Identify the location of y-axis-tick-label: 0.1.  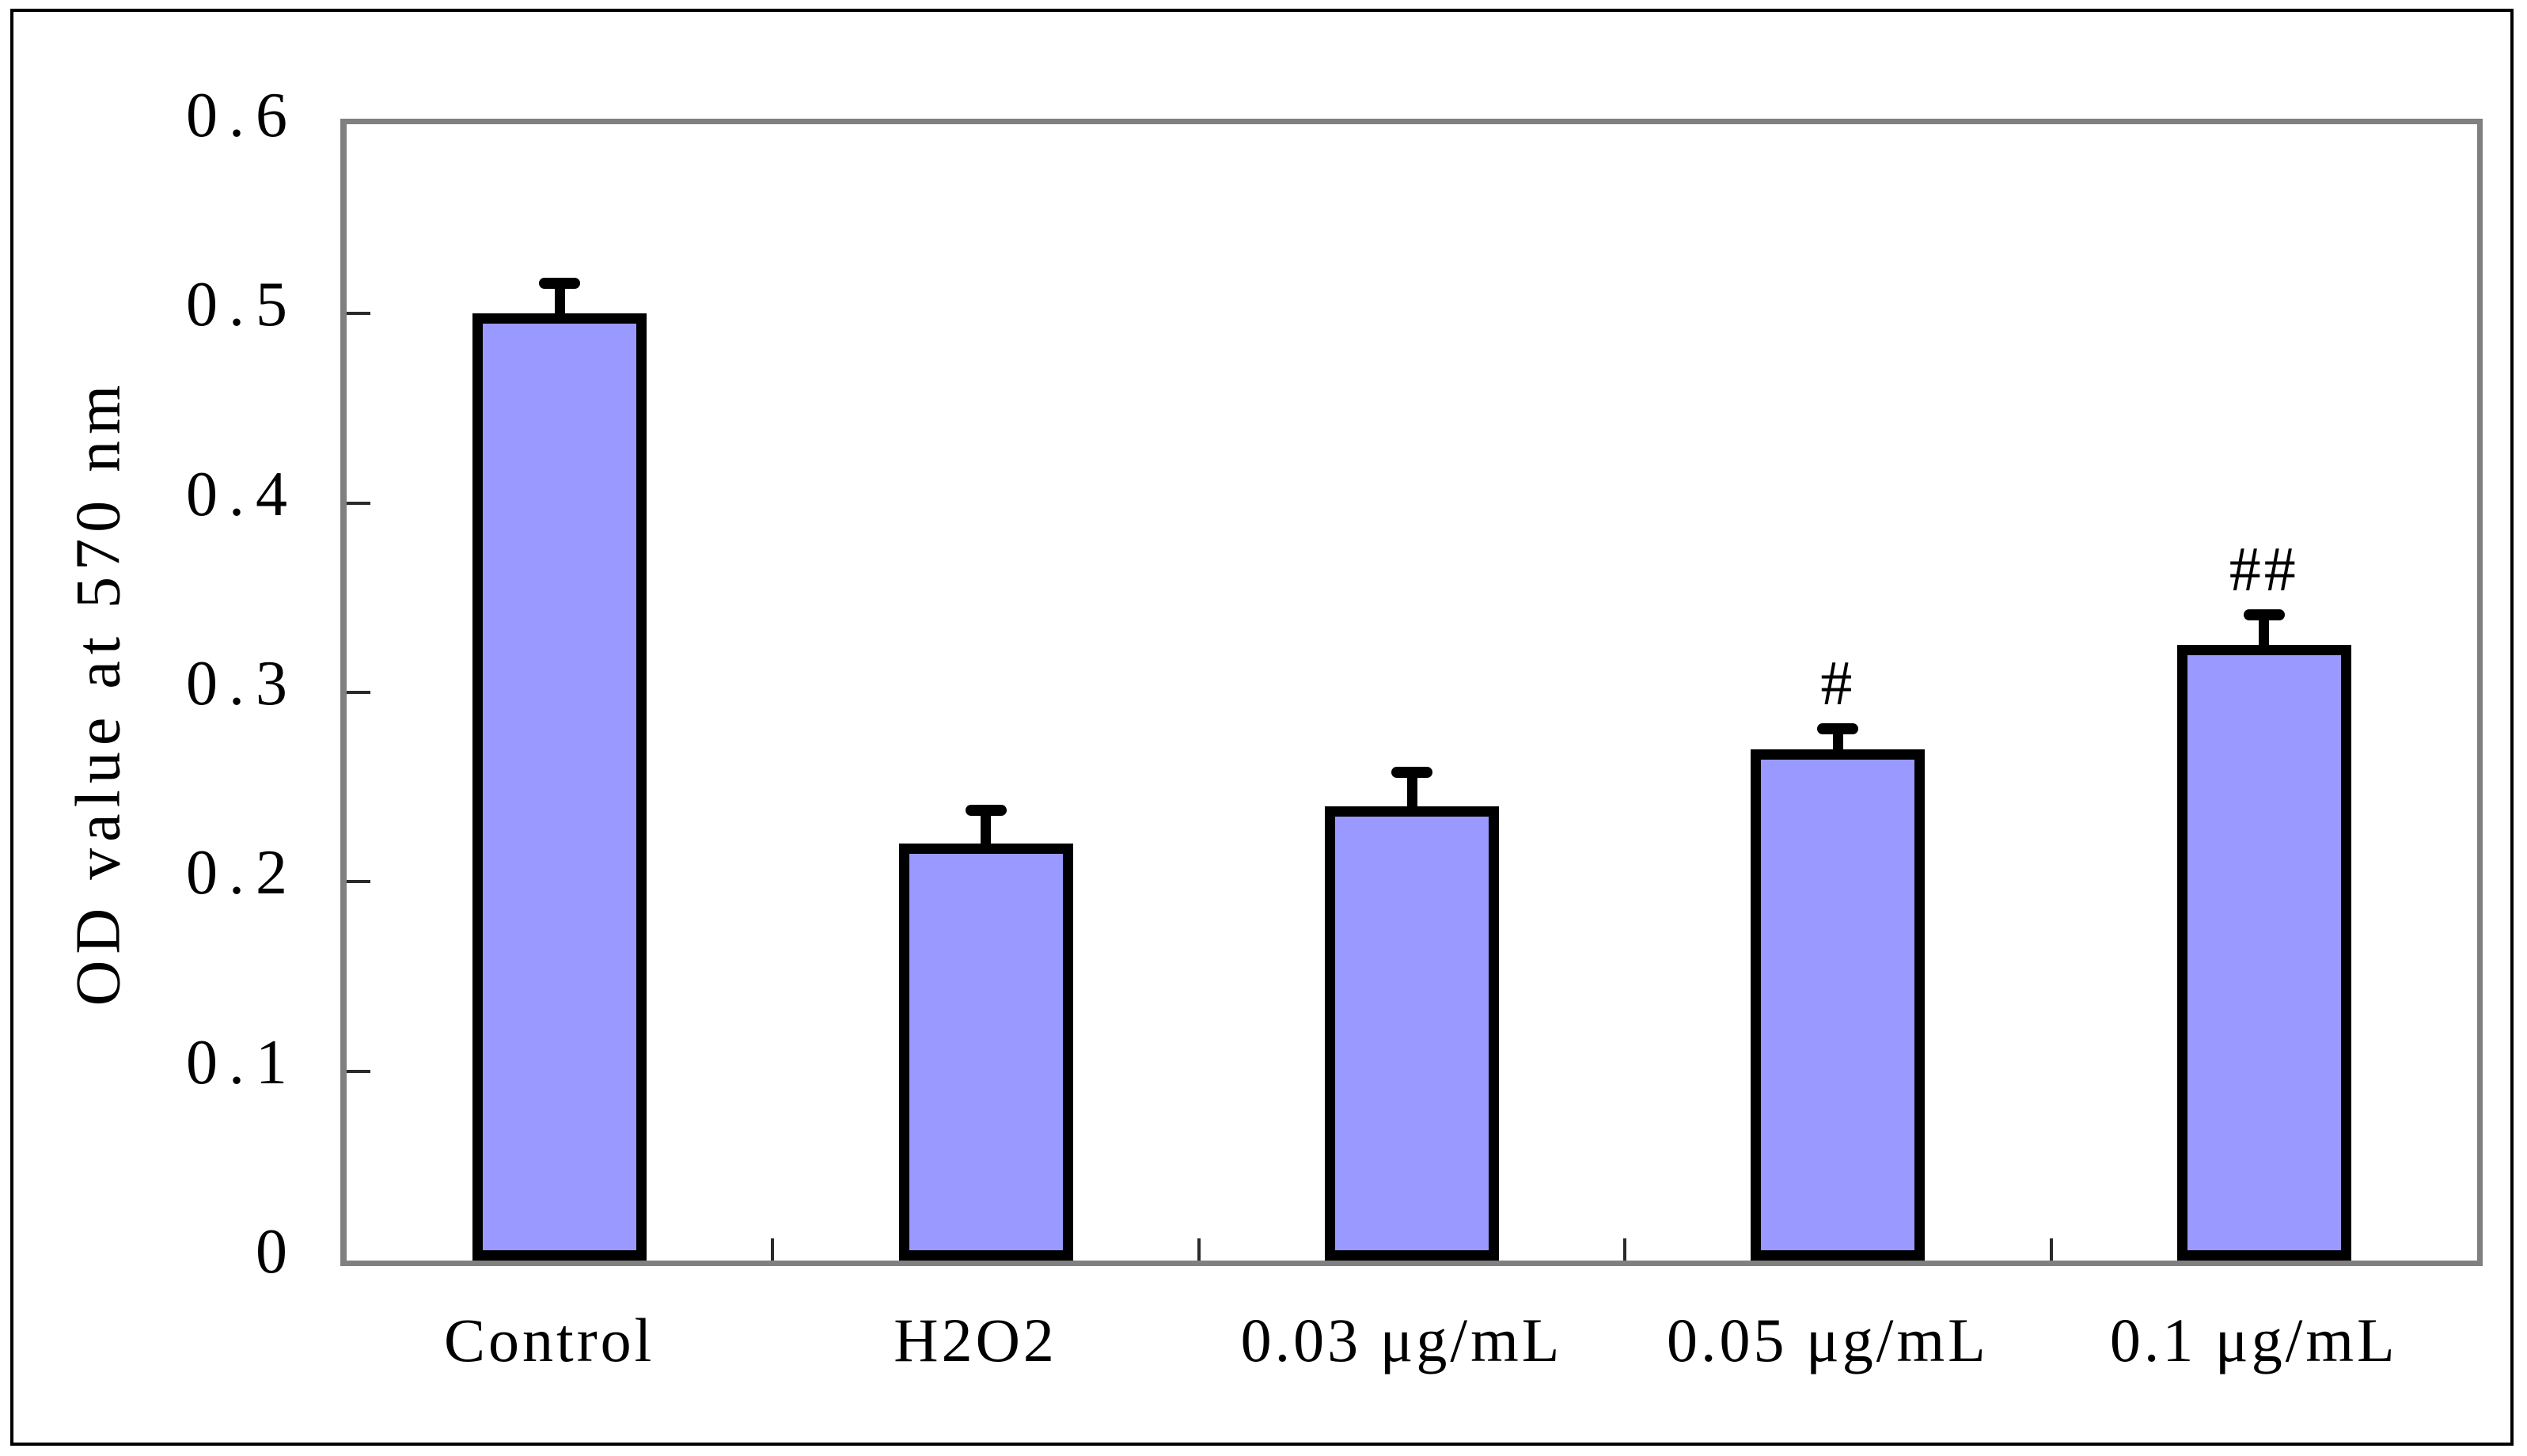
(242, 1062).